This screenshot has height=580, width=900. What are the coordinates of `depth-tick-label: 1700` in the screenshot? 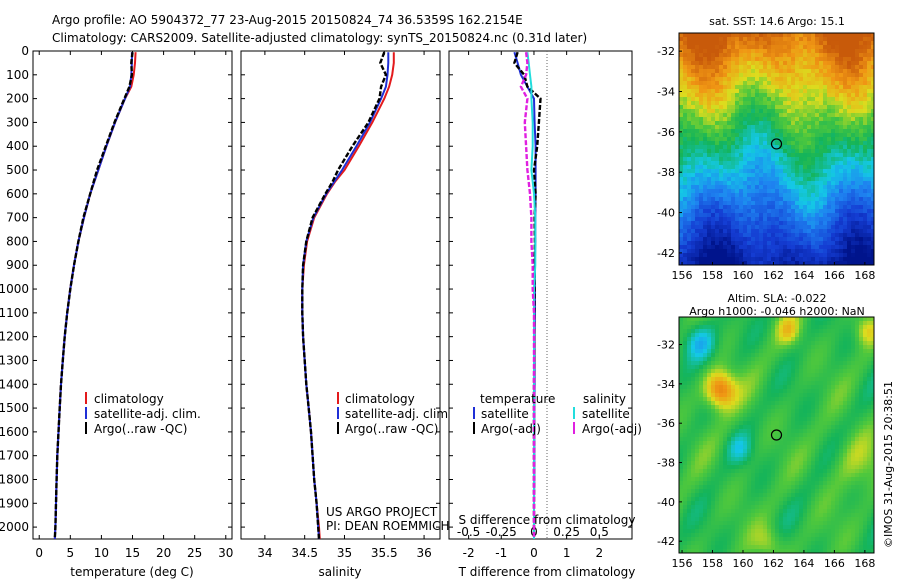 It's located at (14, 456).